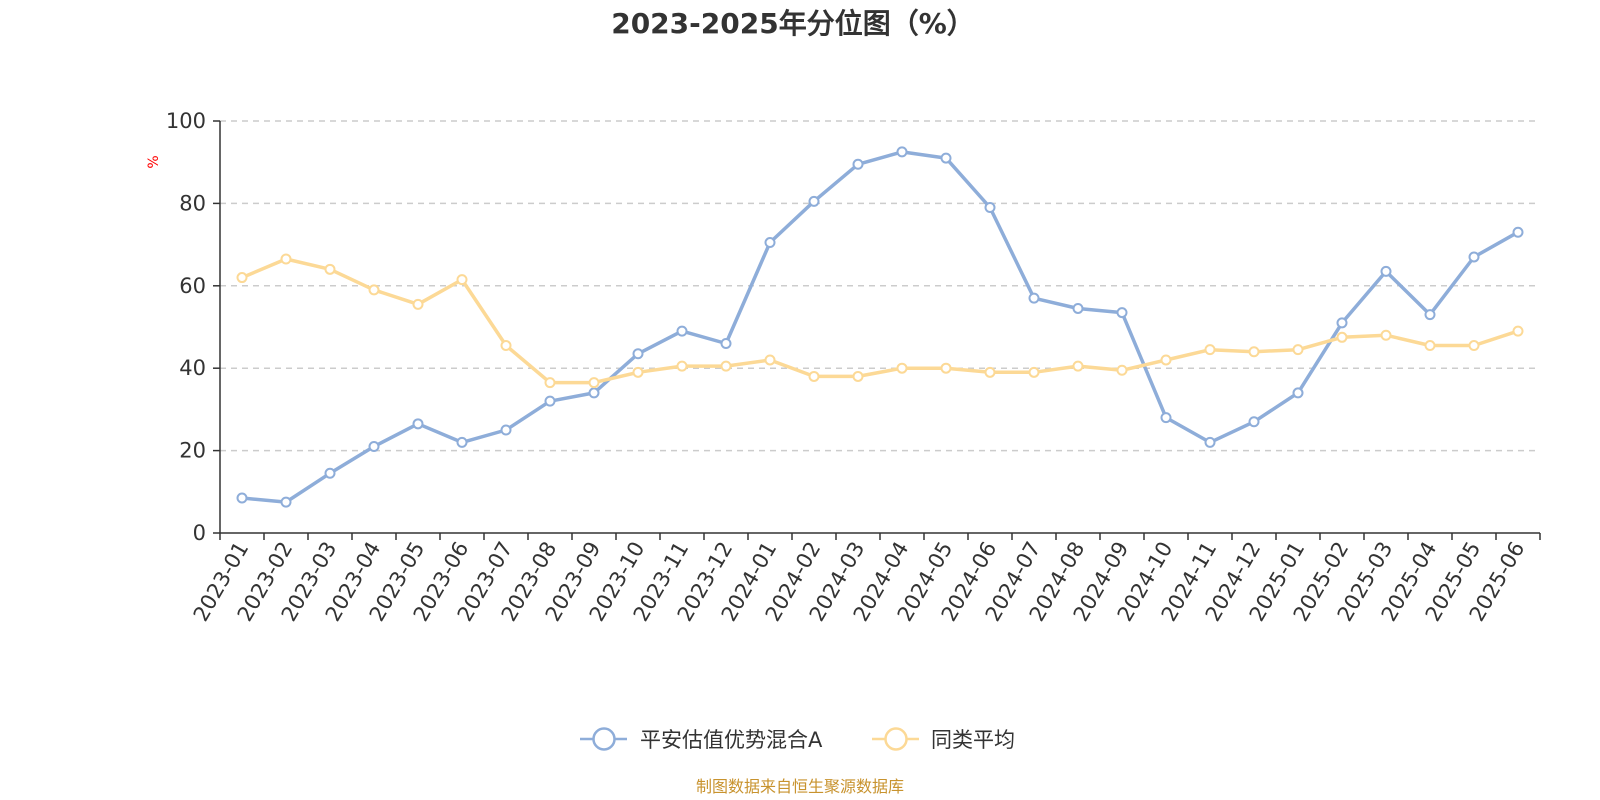 This screenshot has height=800, width=1600. I want to click on y-tick-label: 100, so click(186, 121).